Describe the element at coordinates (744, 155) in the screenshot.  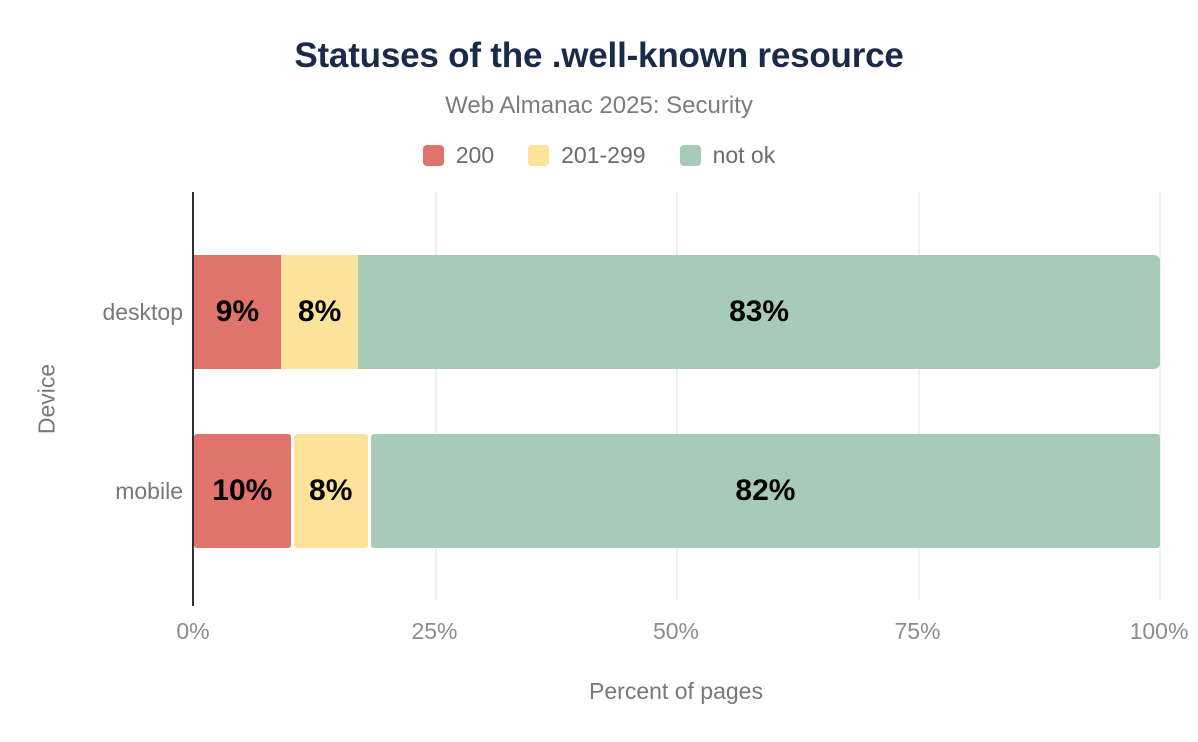
I see `legend-label: not ok` at that location.